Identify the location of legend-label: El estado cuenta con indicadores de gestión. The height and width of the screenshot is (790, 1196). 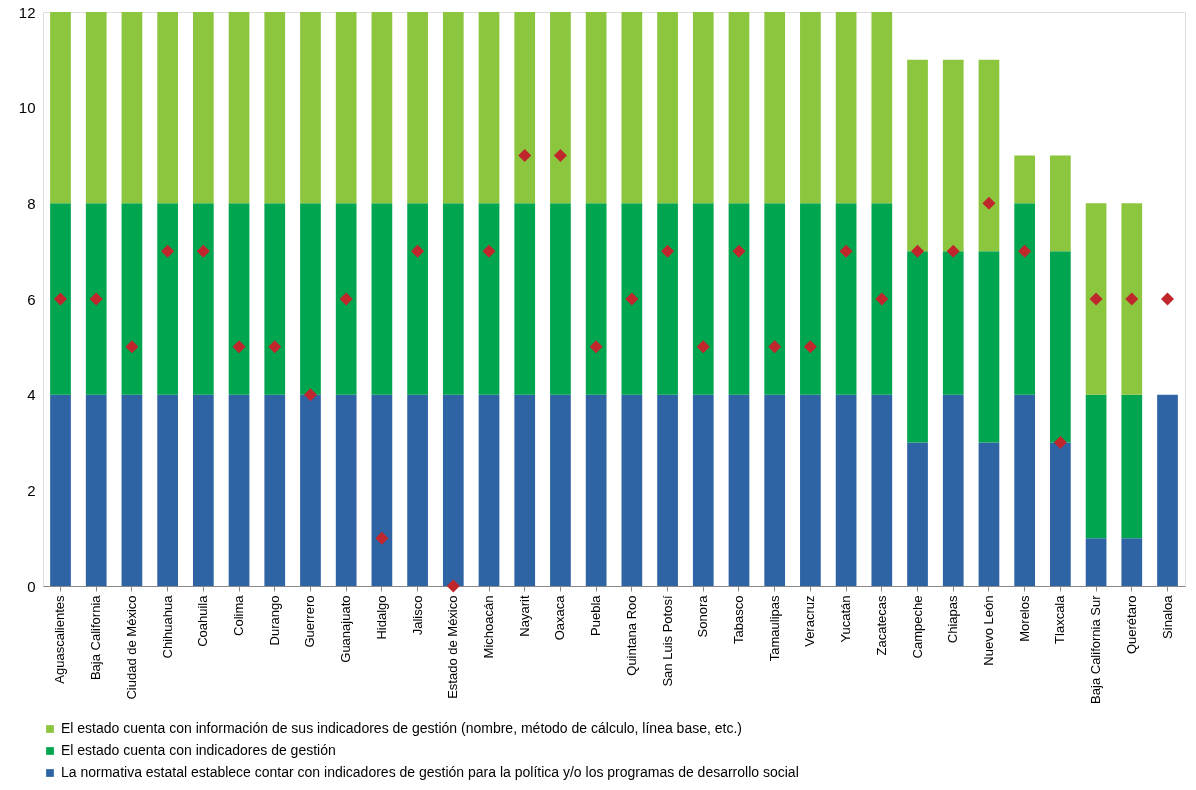
(198, 750).